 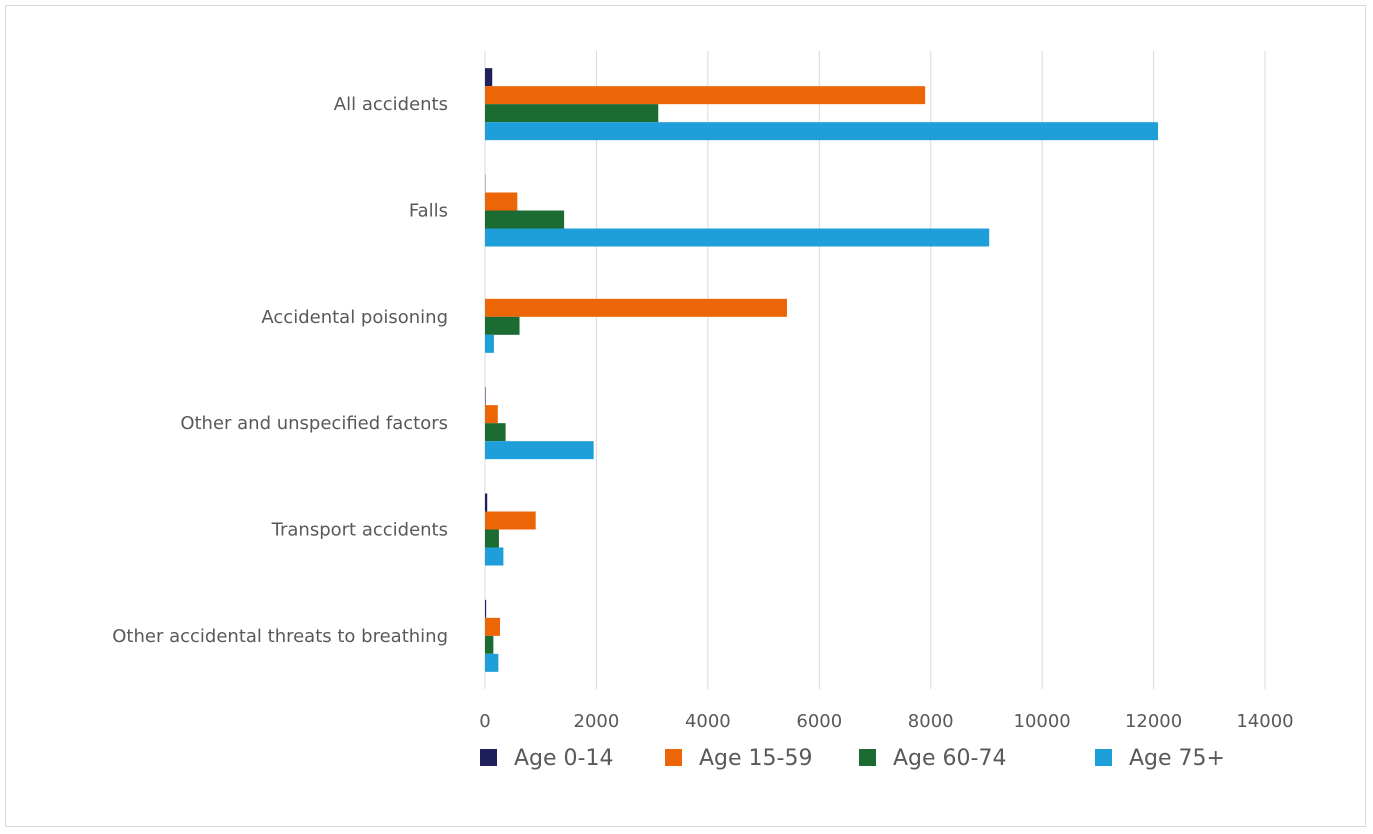 I want to click on x-tick-label: 8000, so click(x=931, y=721).